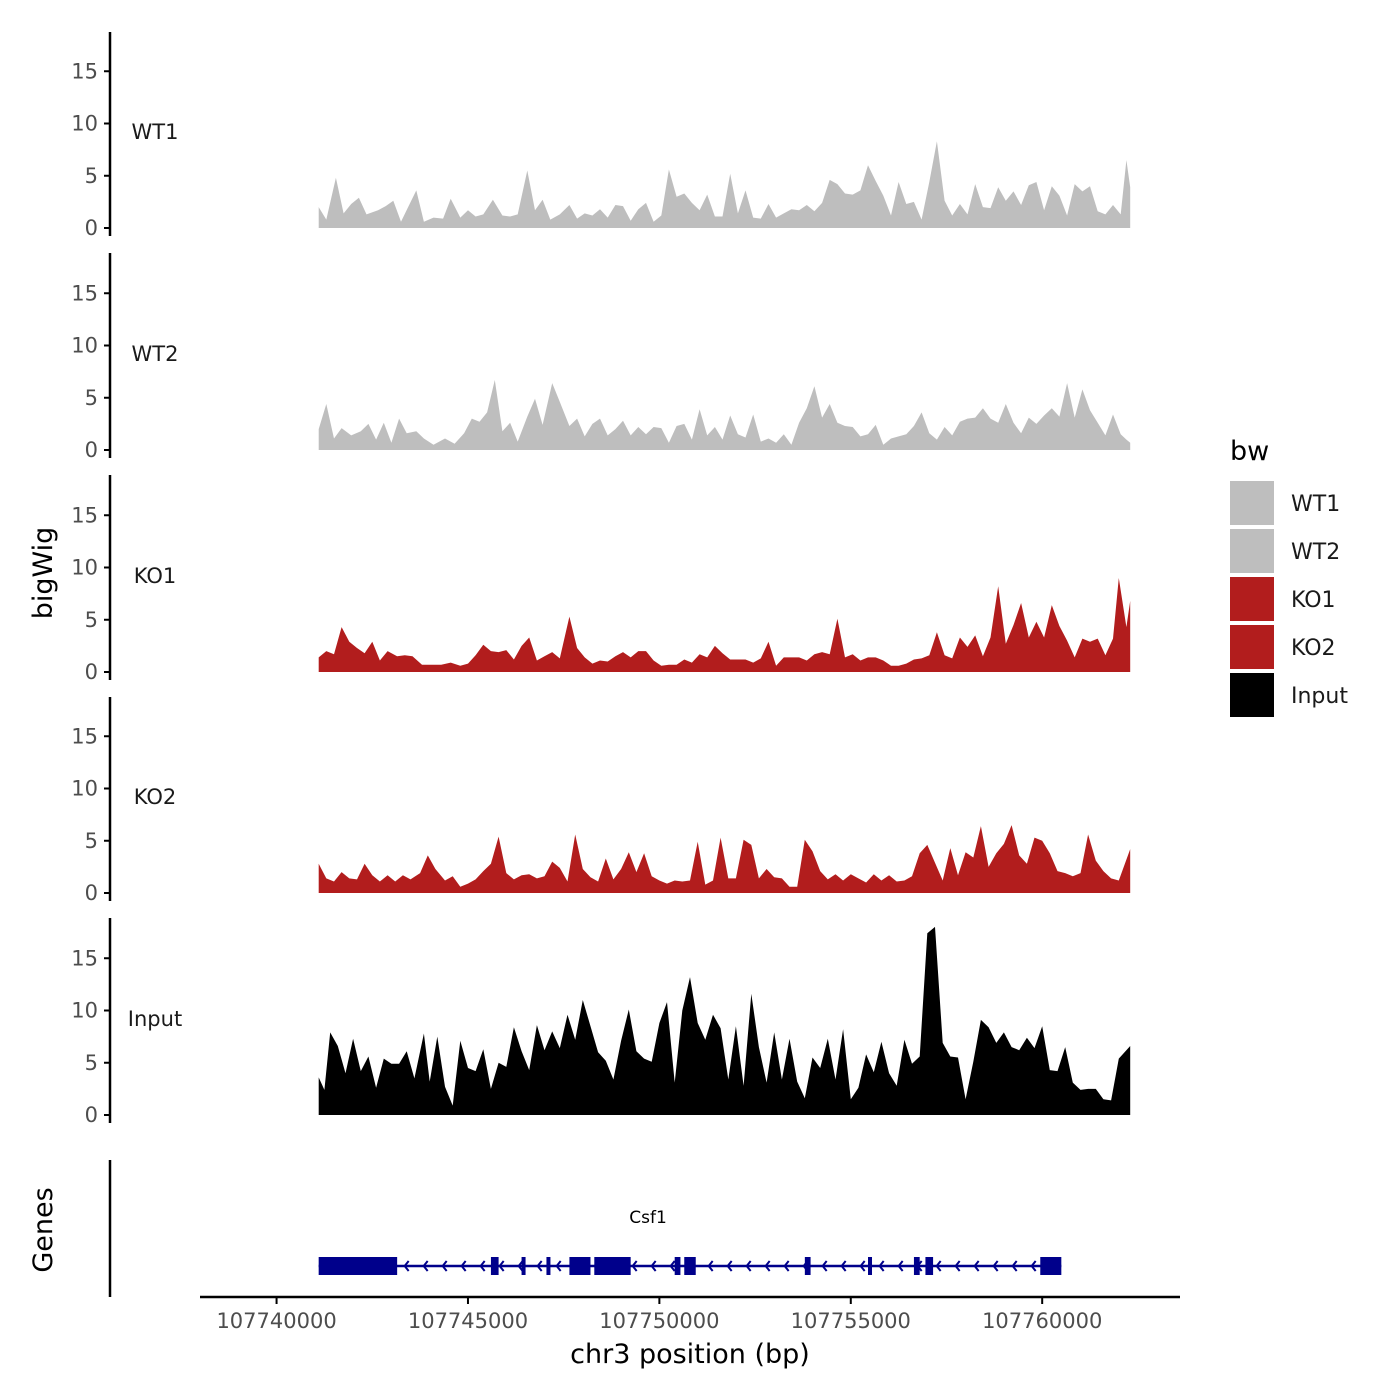 The width and height of the screenshot is (1400, 1400). I want to click on track-area-ko2, so click(724, 859).